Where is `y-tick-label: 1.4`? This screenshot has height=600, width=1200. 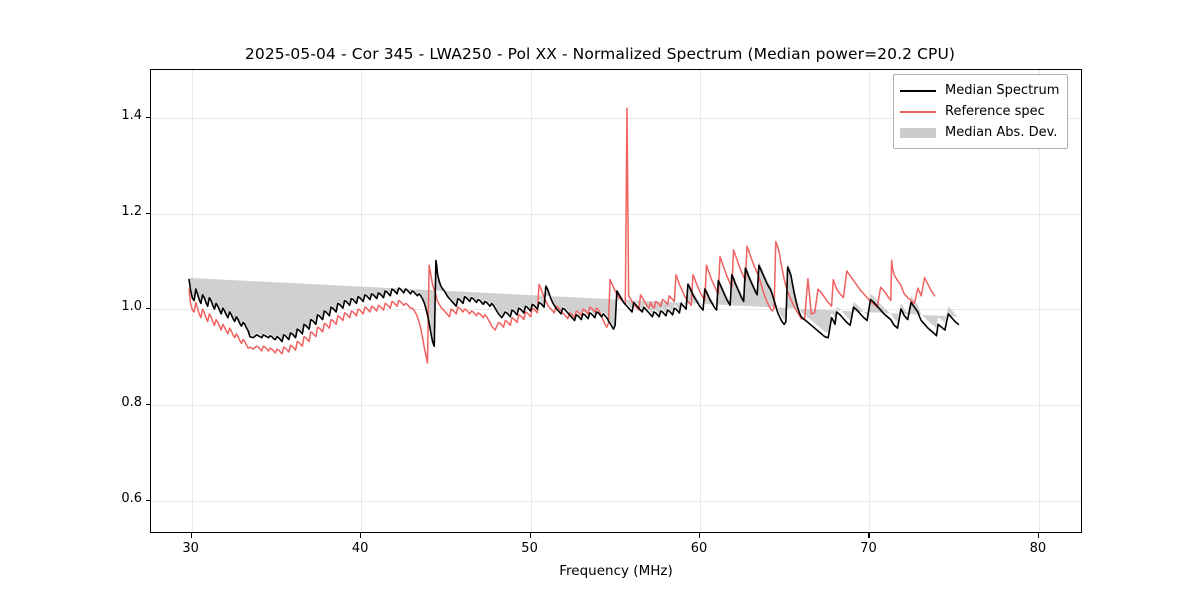
y-tick-label: 1.4 is located at coordinates (131, 115).